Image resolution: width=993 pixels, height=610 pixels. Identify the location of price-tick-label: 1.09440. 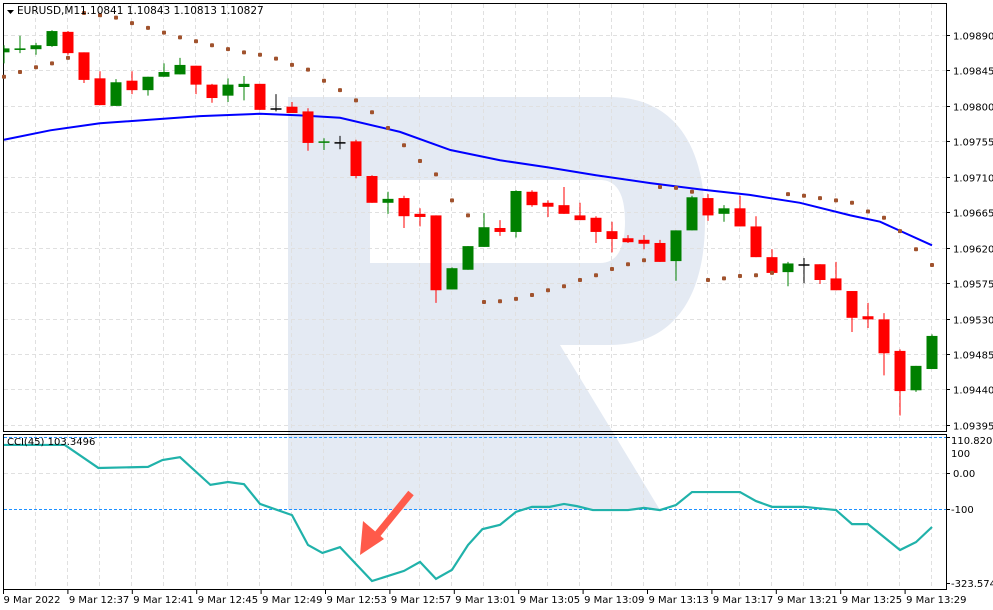
(973, 391).